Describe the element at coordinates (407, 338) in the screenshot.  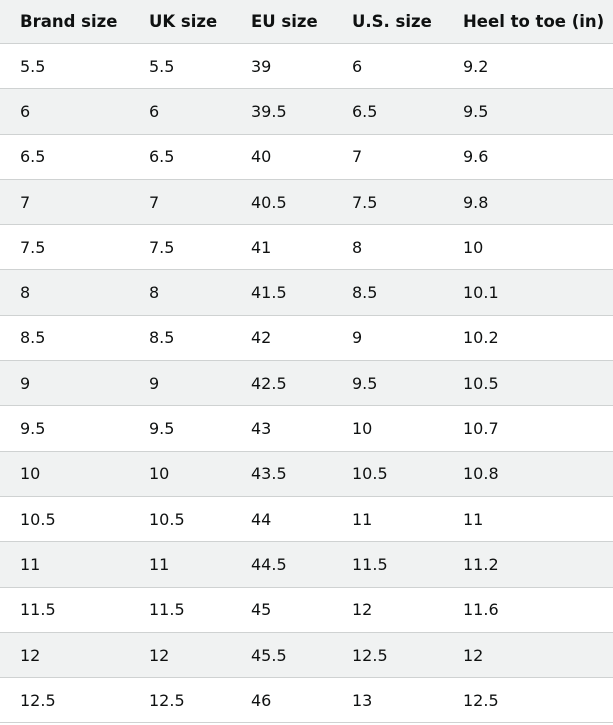
I see `us-size-cell: 9` at that location.